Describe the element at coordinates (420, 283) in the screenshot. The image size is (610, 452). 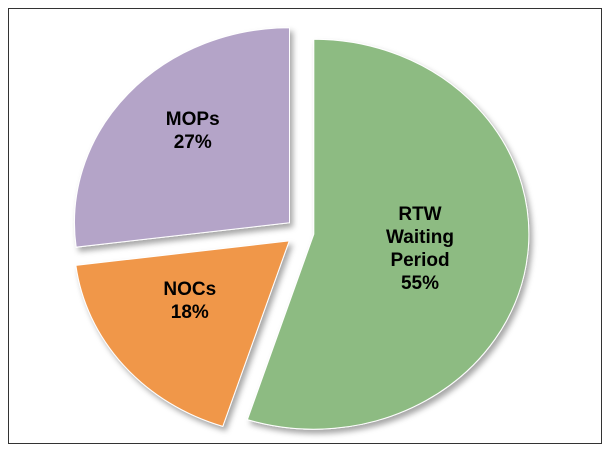
I see `value-label: 55%` at that location.